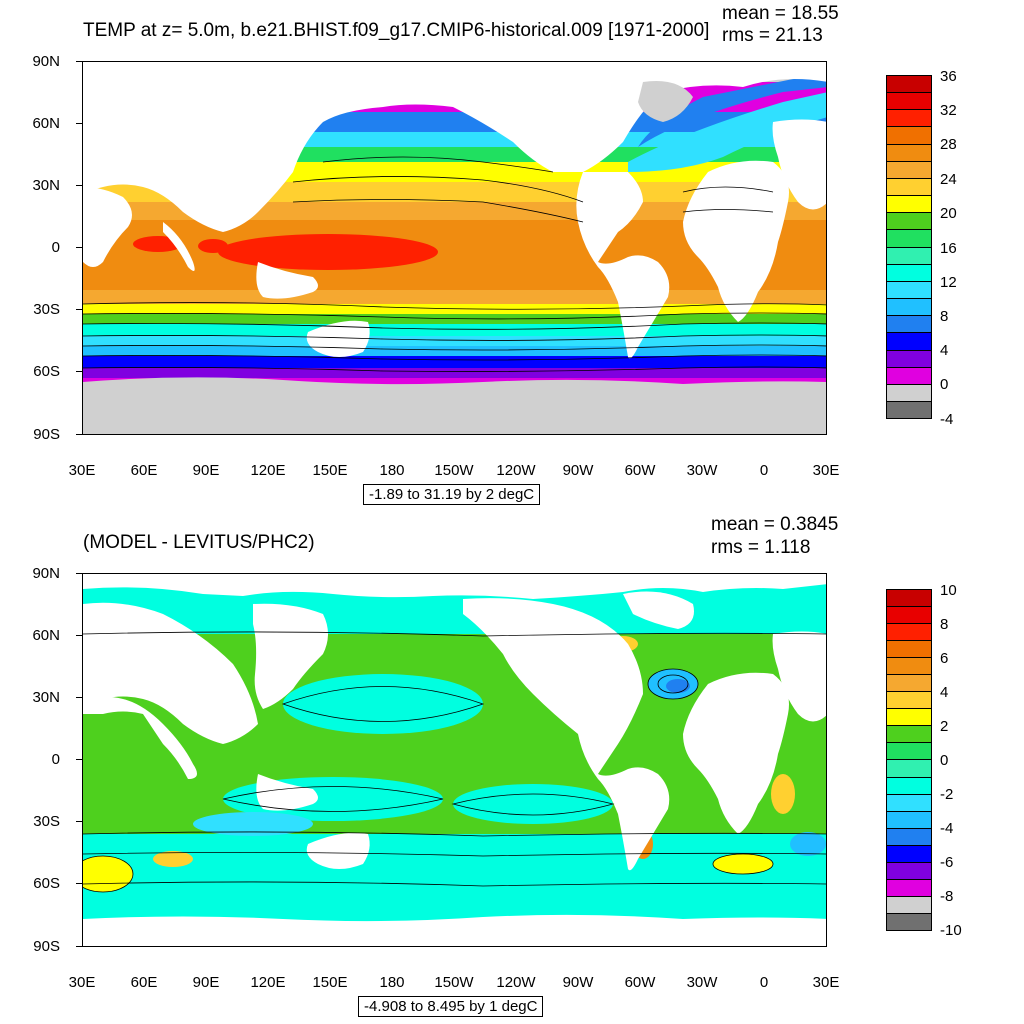  Describe the element at coordinates (451, 1006) in the screenshot. I see `range-label: -4.908 to 8.495 by 1 degC` at that location.